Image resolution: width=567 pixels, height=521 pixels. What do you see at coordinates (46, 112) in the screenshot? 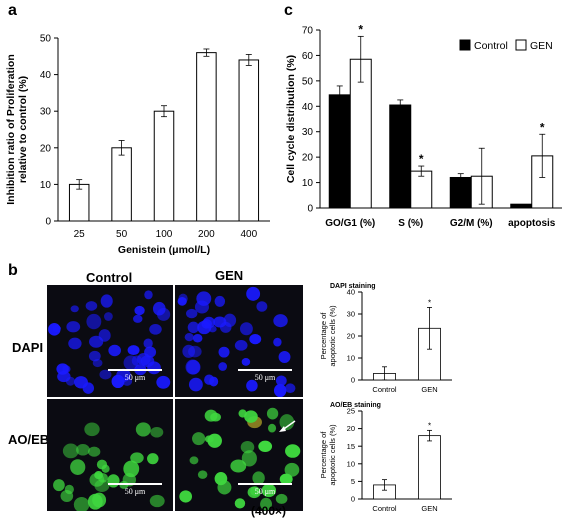
I see `y-tick-label: 30` at bounding box center [46, 112].